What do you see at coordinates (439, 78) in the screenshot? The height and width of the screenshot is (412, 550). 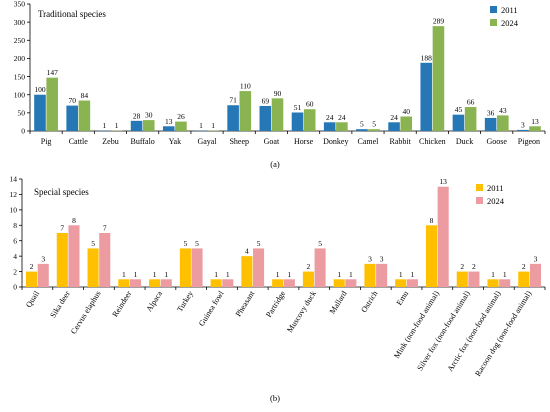 I see `bar-chicken-2024` at bounding box center [439, 78].